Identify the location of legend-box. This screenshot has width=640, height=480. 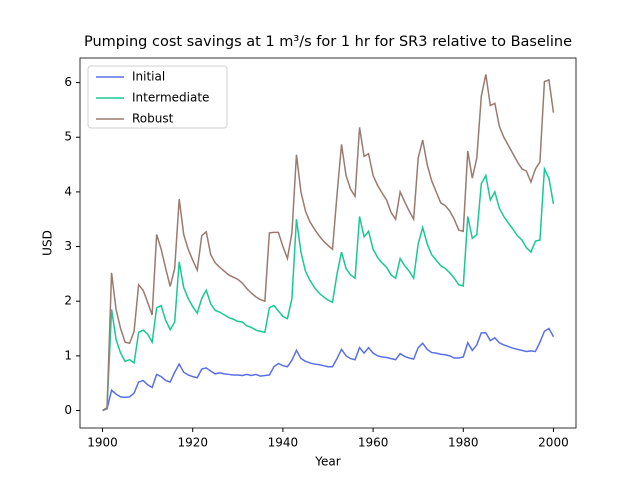
(157, 97).